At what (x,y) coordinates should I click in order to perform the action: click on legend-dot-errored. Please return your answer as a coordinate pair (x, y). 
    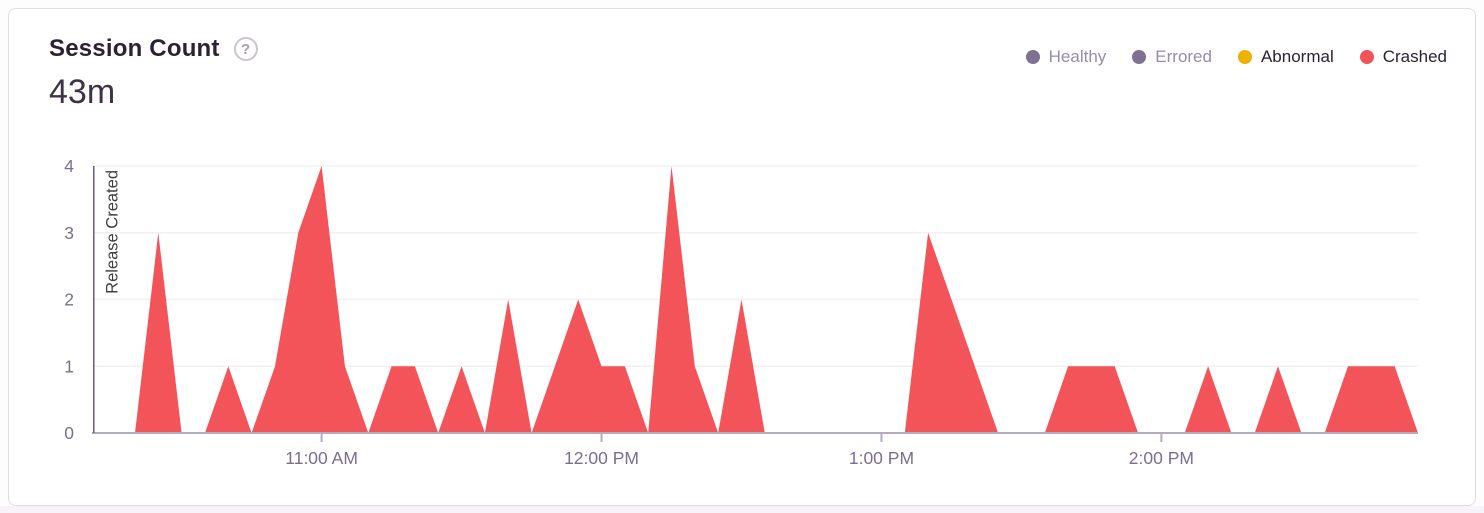
    Looking at the image, I should click on (1139, 57).